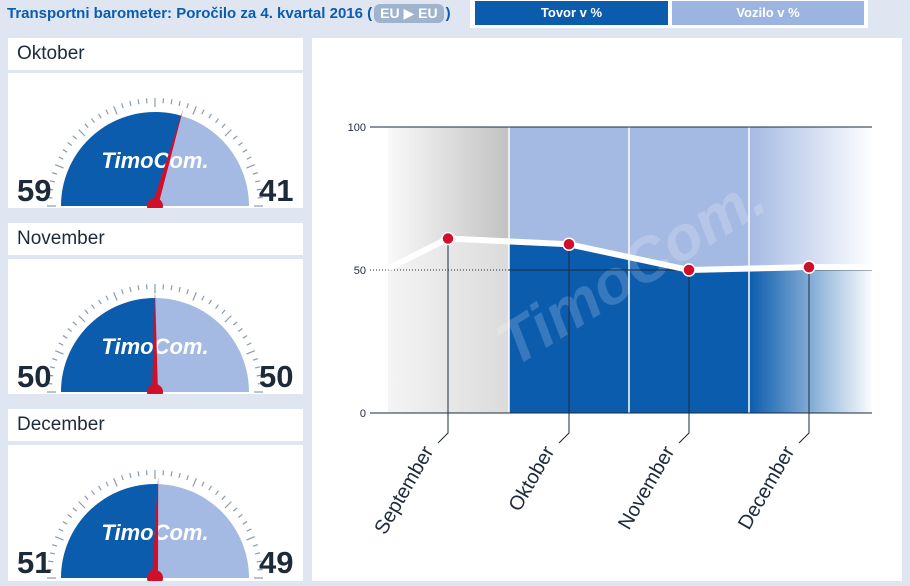  What do you see at coordinates (34, 376) in the screenshot?
I see `gauge-cargo-value: 50` at bounding box center [34, 376].